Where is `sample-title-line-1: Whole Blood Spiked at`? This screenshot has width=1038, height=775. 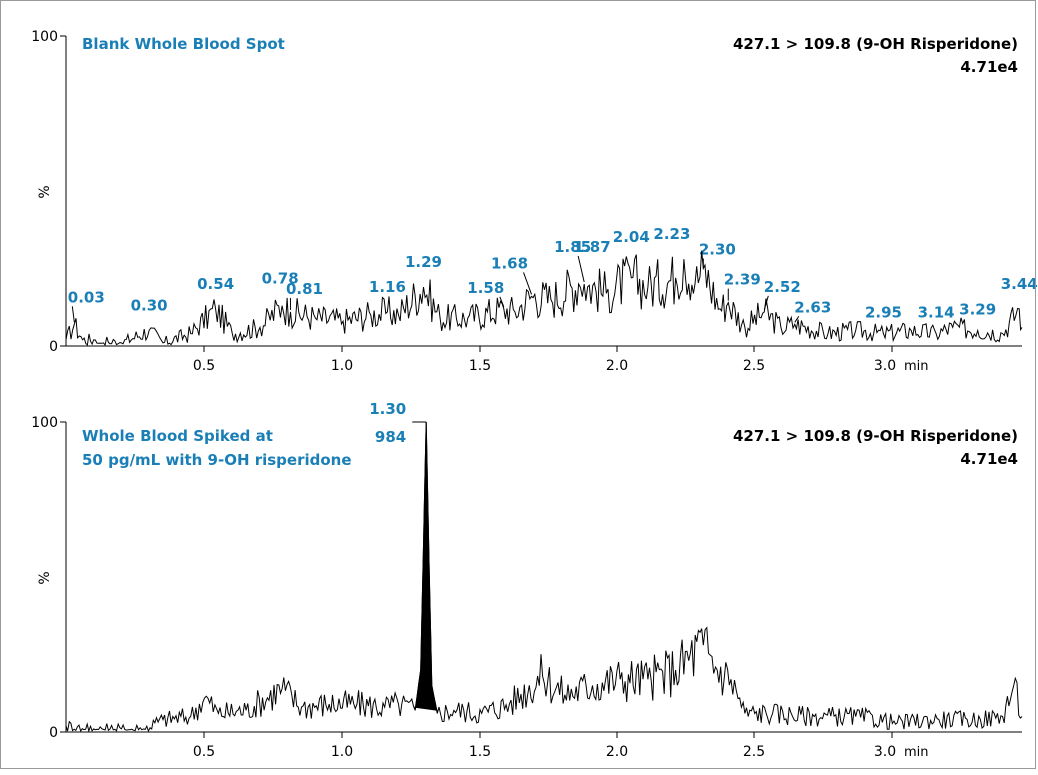
sample-title-line-1: Whole Blood Spiked at is located at coordinates (177, 436).